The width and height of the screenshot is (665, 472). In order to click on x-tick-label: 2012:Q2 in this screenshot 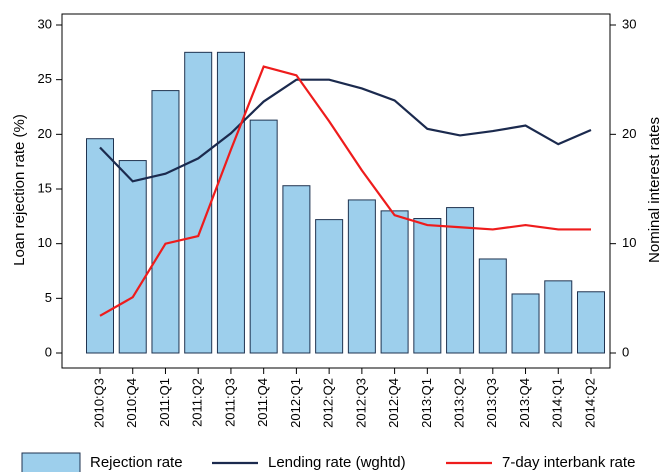, I will do `click(328, 403)`.